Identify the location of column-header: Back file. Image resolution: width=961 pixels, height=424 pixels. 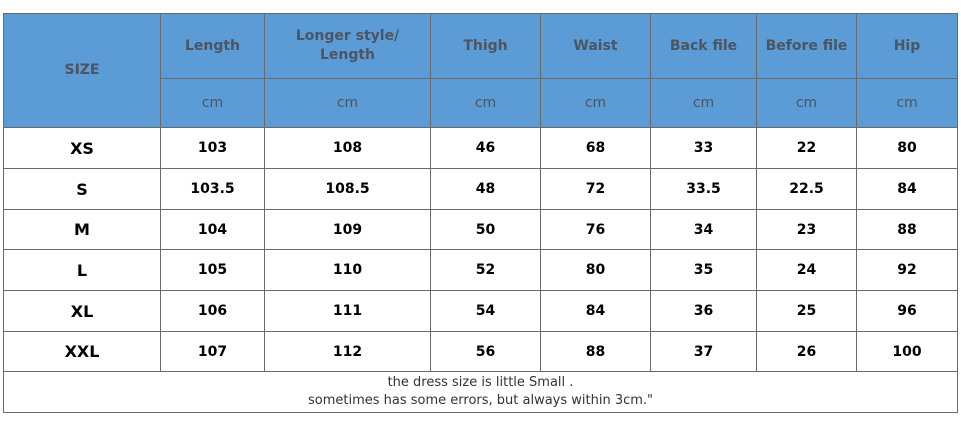
(703, 46).